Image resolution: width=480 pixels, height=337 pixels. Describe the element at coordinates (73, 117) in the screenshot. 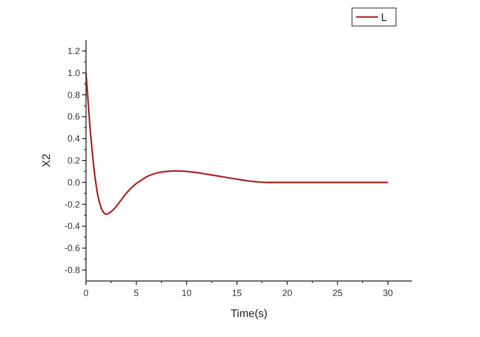

I see `y-tick-label: 0.6` at that location.